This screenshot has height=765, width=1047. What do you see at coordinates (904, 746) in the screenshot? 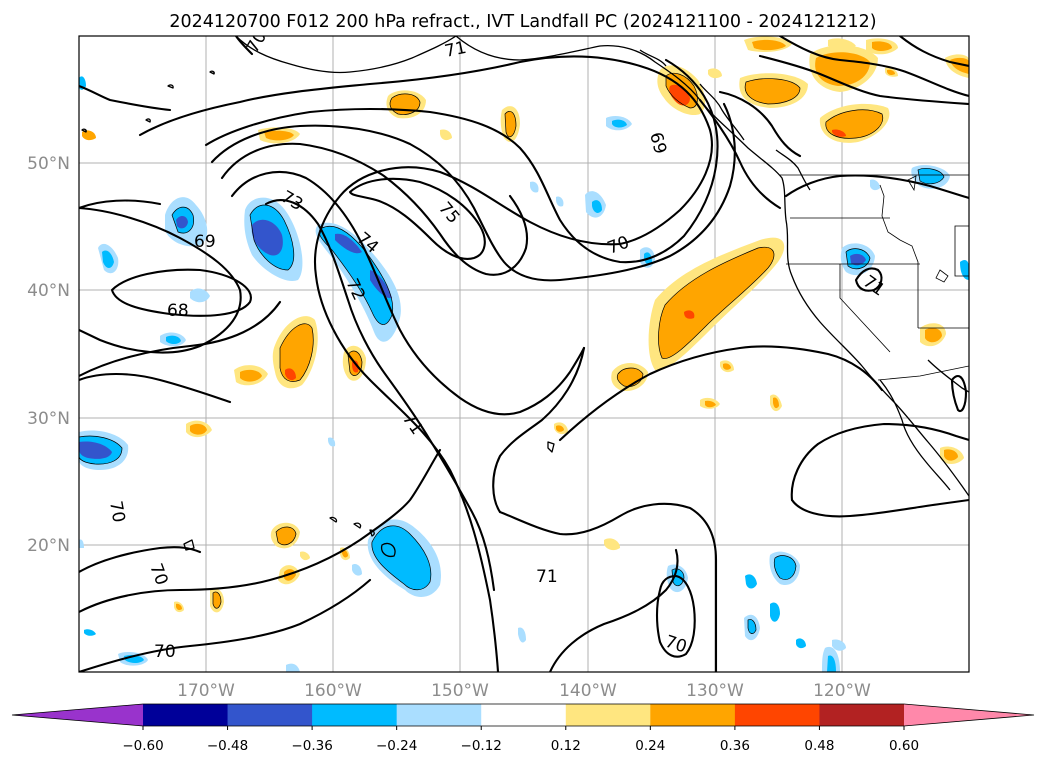
I see `colorbar-tick-label: 0.60` at bounding box center [904, 746].